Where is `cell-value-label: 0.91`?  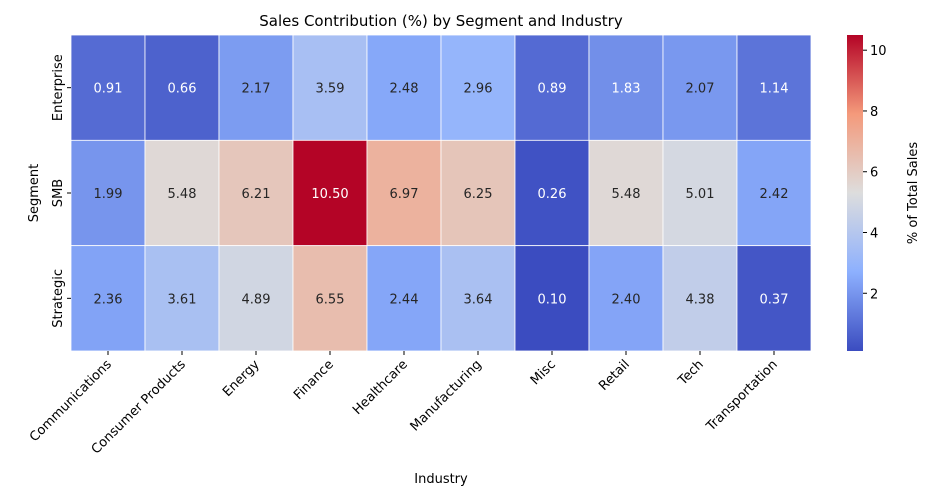
cell-value-label: 0.91 is located at coordinates (108, 89).